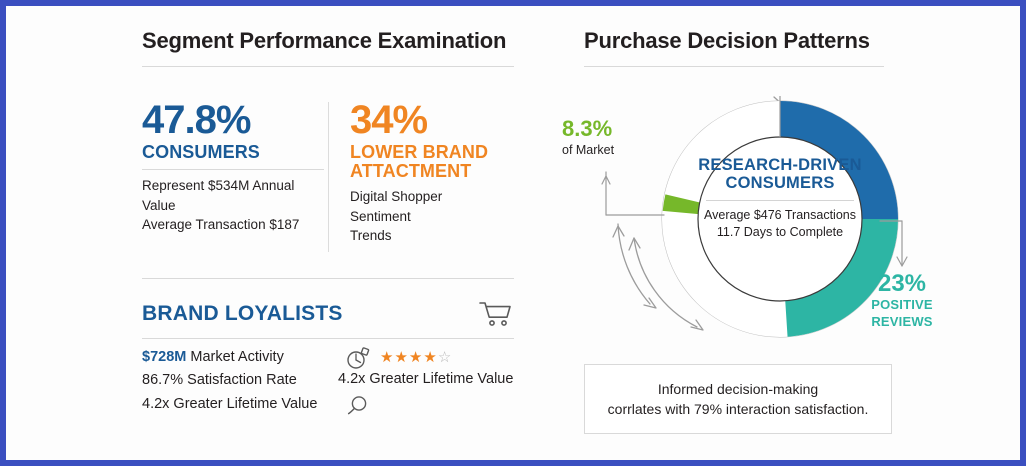 The image size is (1026, 466). Describe the element at coordinates (164, 357) in the screenshot. I see `metric-highlight: $728M` at that location.